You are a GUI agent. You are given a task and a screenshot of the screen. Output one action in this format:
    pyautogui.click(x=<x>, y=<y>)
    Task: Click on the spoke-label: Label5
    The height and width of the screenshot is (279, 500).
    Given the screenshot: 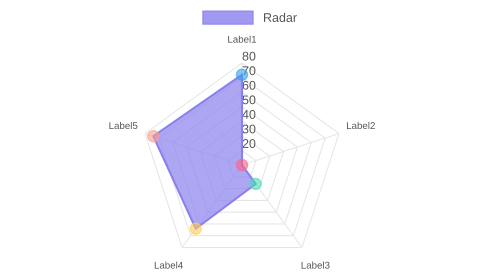 What is the action you would take?
    pyautogui.click(x=123, y=126)
    